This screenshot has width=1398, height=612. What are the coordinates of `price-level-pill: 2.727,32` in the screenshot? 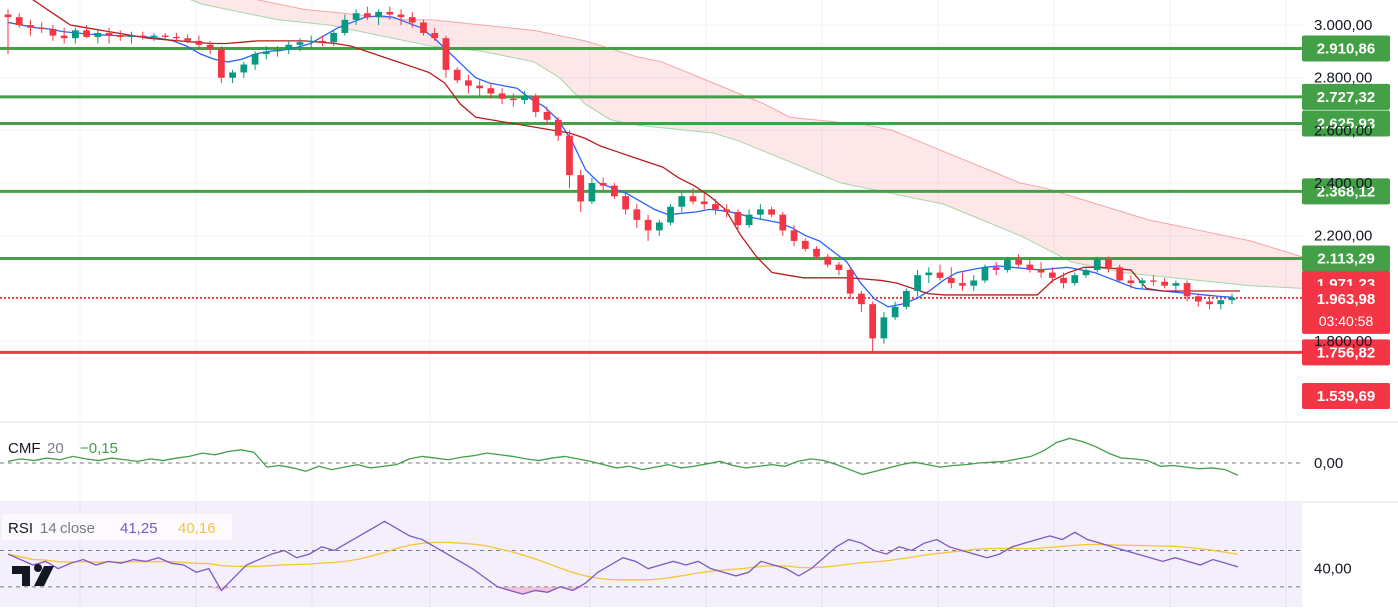 It's located at (1346, 96).